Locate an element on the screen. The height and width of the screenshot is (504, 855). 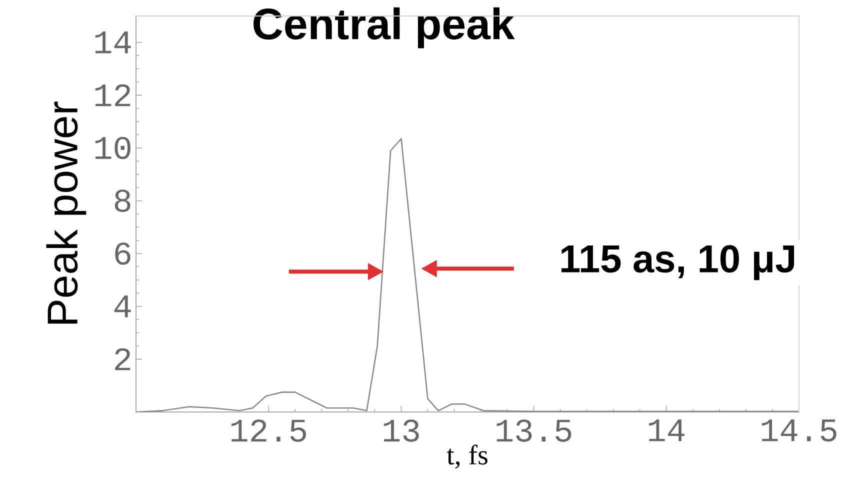
y-tick-label: 10 is located at coordinates (112, 148).